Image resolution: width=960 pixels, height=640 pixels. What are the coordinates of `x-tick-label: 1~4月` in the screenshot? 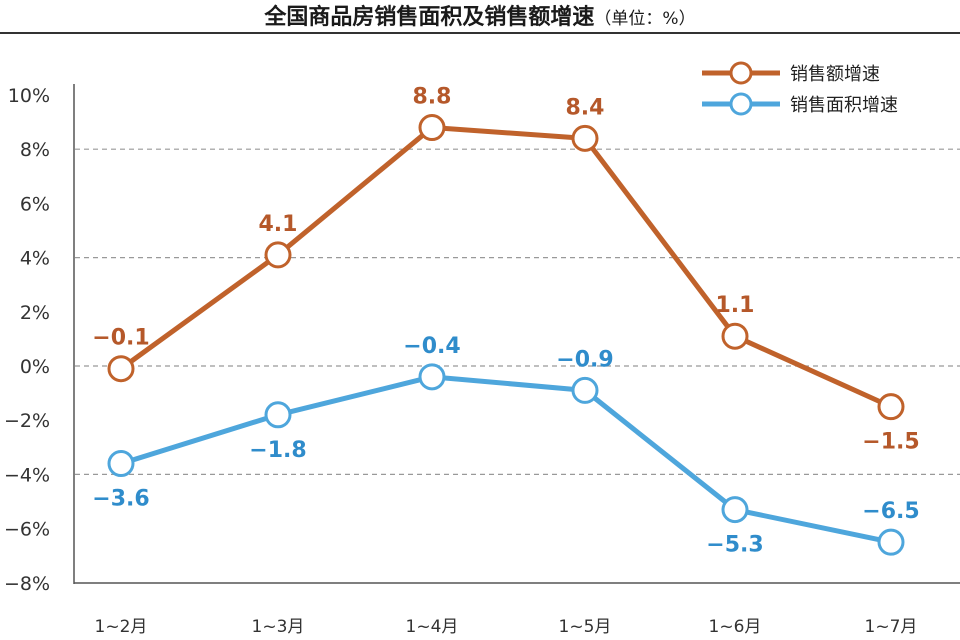 It's located at (432, 627).